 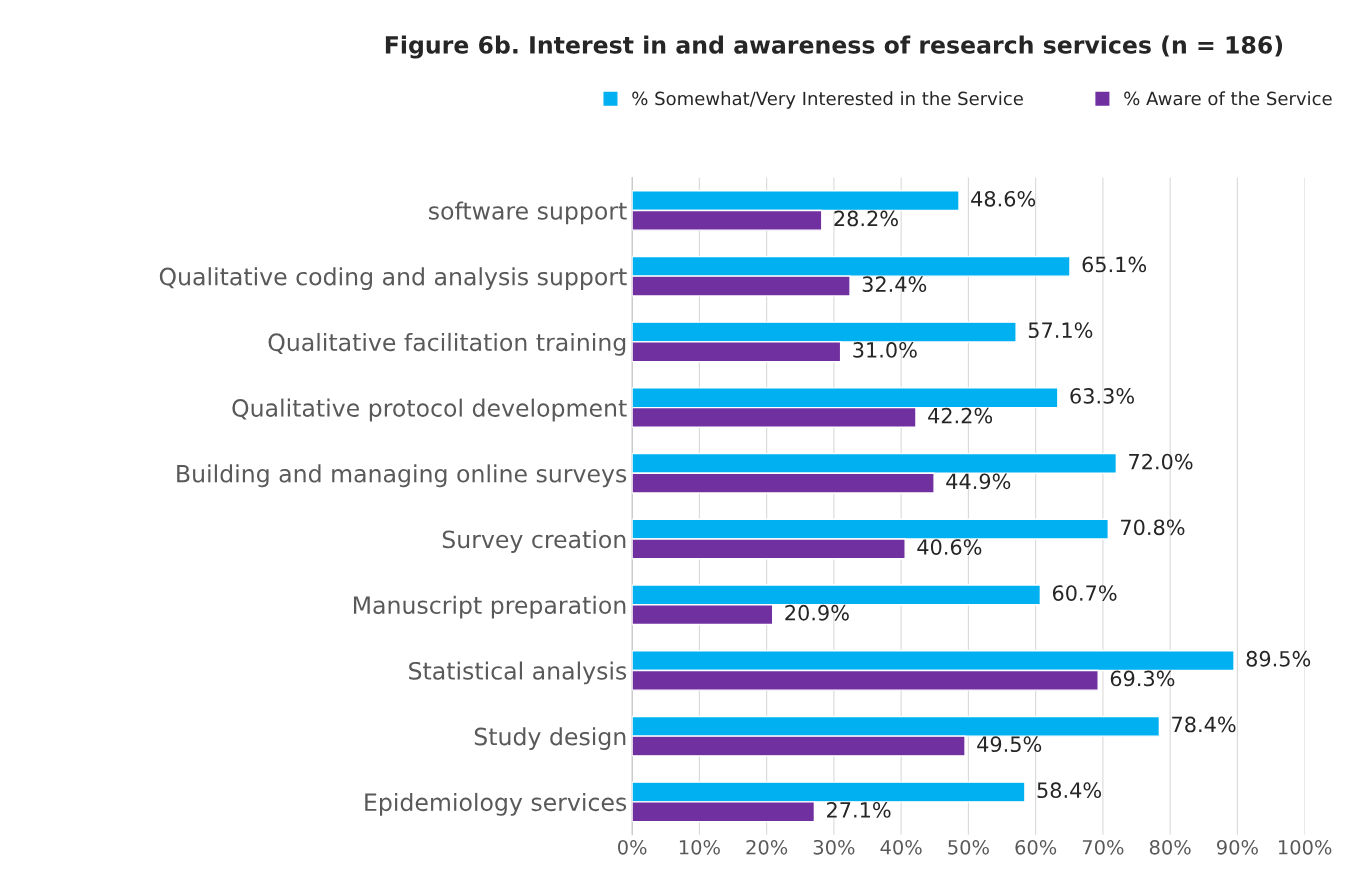 I want to click on x-tick-label: 50%, so click(x=968, y=847).